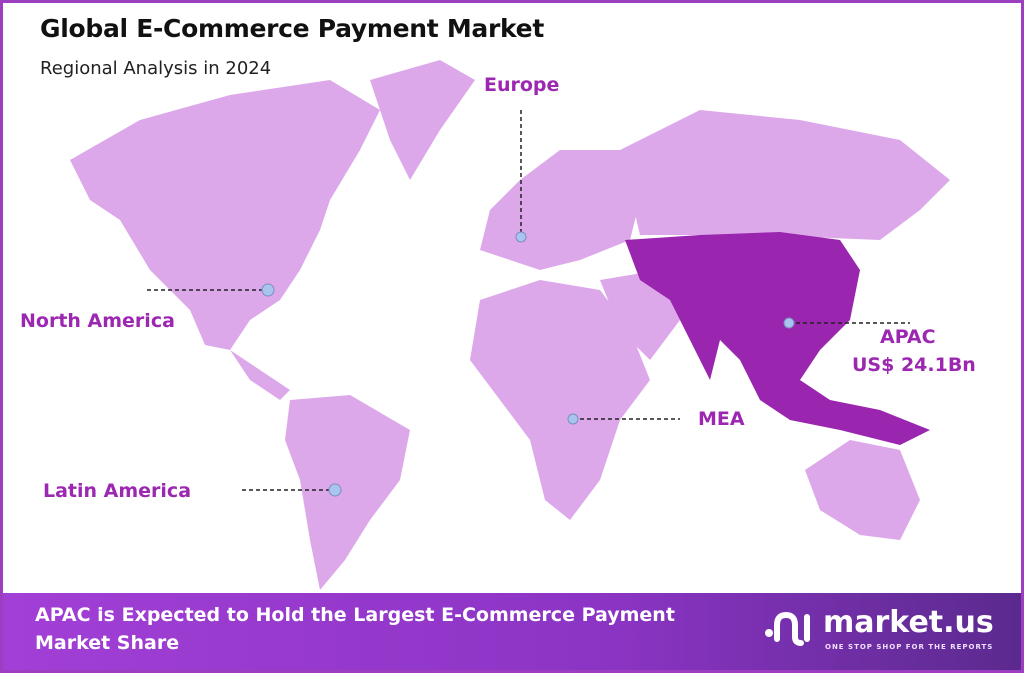 Image resolution: width=1024 pixels, height=673 pixels. What do you see at coordinates (573, 419) in the screenshot?
I see `mea-marker` at bounding box center [573, 419].